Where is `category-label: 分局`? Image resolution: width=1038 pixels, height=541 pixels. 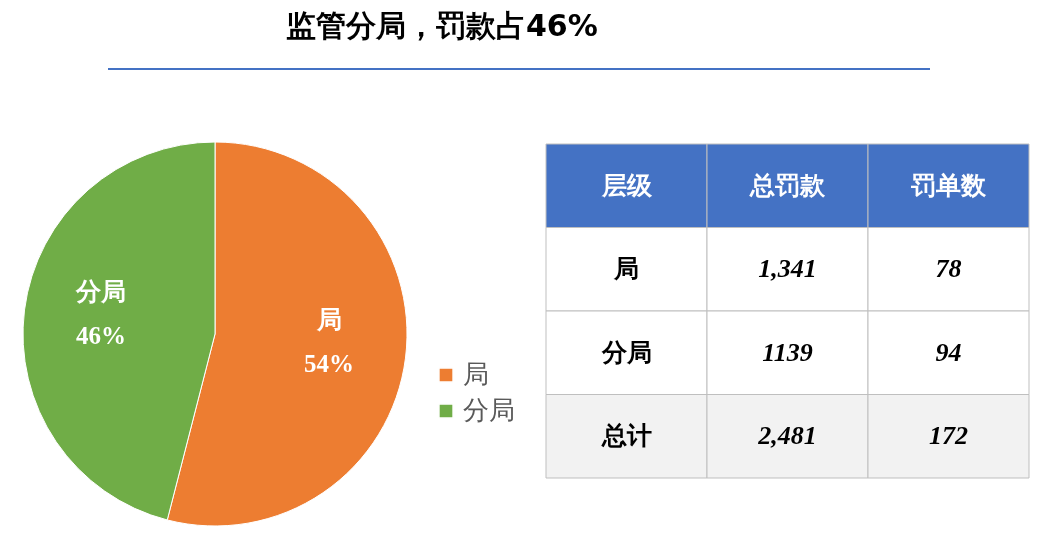 category-label: 分局 is located at coordinates (626, 352).